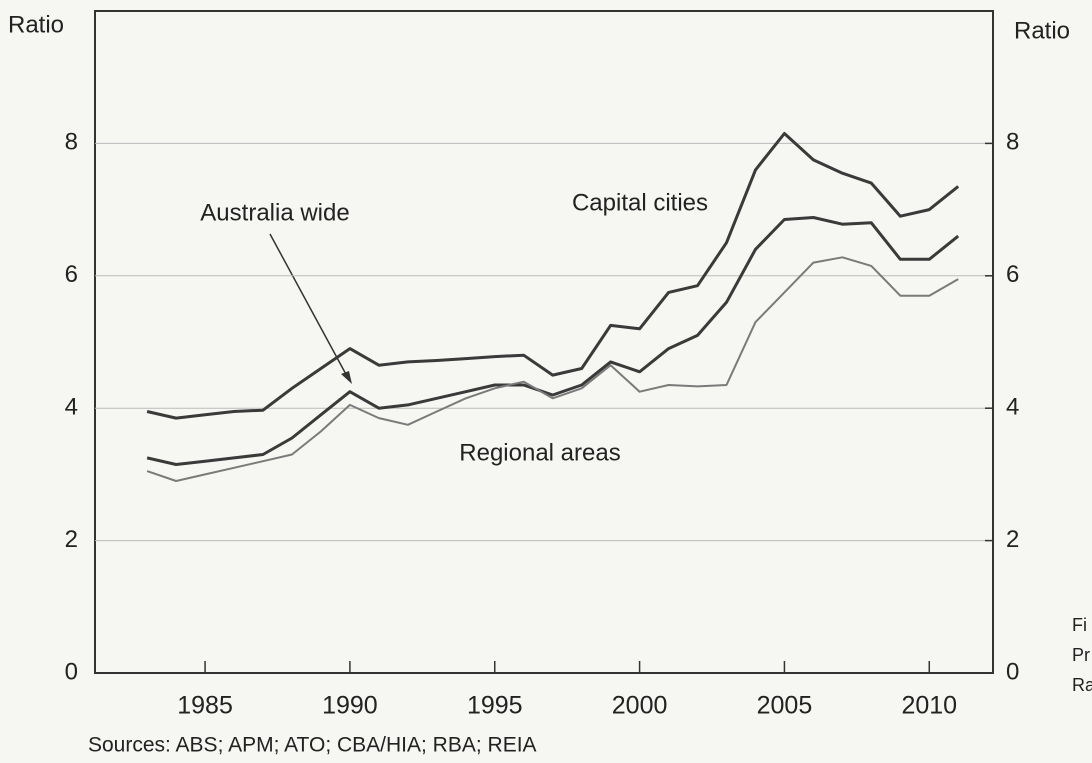 This screenshot has height=763, width=1092. What do you see at coordinates (1012, 274) in the screenshot?
I see `y2-tick-label: 6` at bounding box center [1012, 274].